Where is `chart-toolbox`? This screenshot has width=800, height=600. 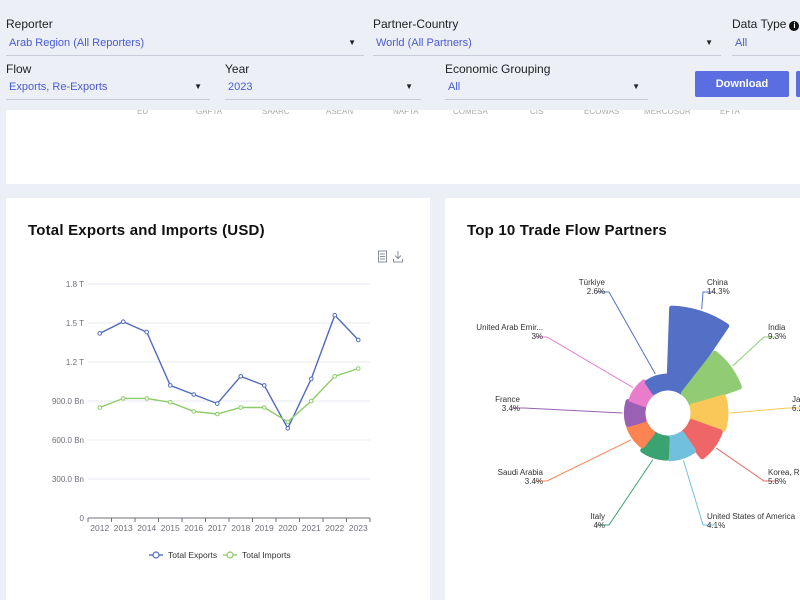 chart-toolbox is located at coordinates (392, 257).